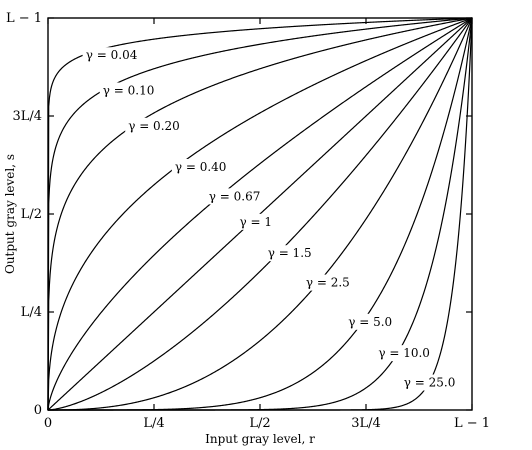 This screenshot has height=450, width=532. I want to click on gamma-label-0: γ = 0.04, so click(111, 55).